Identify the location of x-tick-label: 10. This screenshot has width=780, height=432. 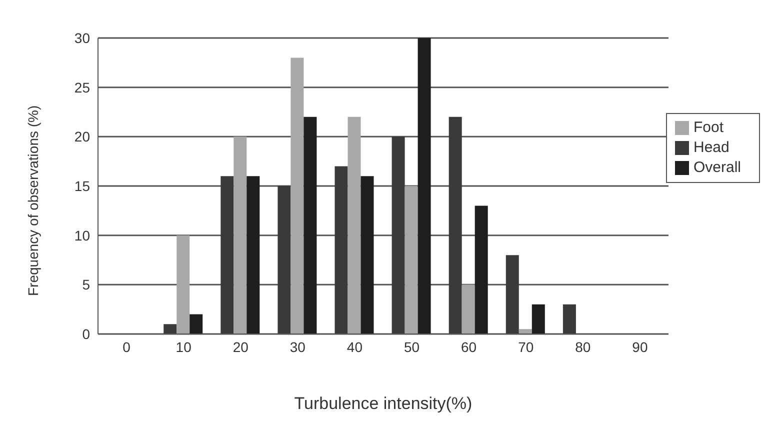
(184, 346).